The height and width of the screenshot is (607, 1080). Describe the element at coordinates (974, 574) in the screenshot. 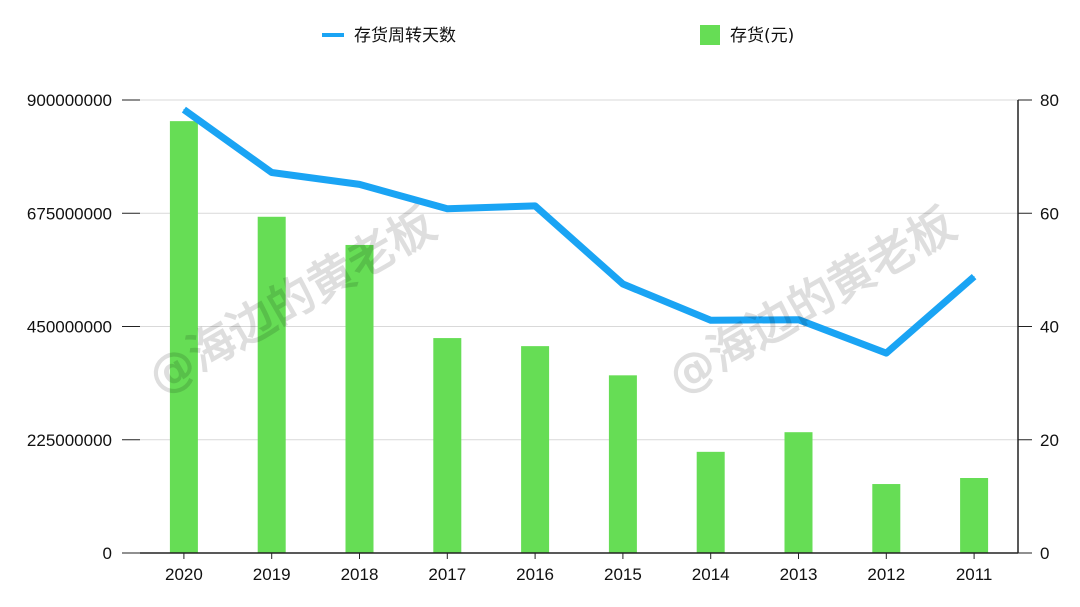

I see `x-tick-label-2011: 2011` at that location.